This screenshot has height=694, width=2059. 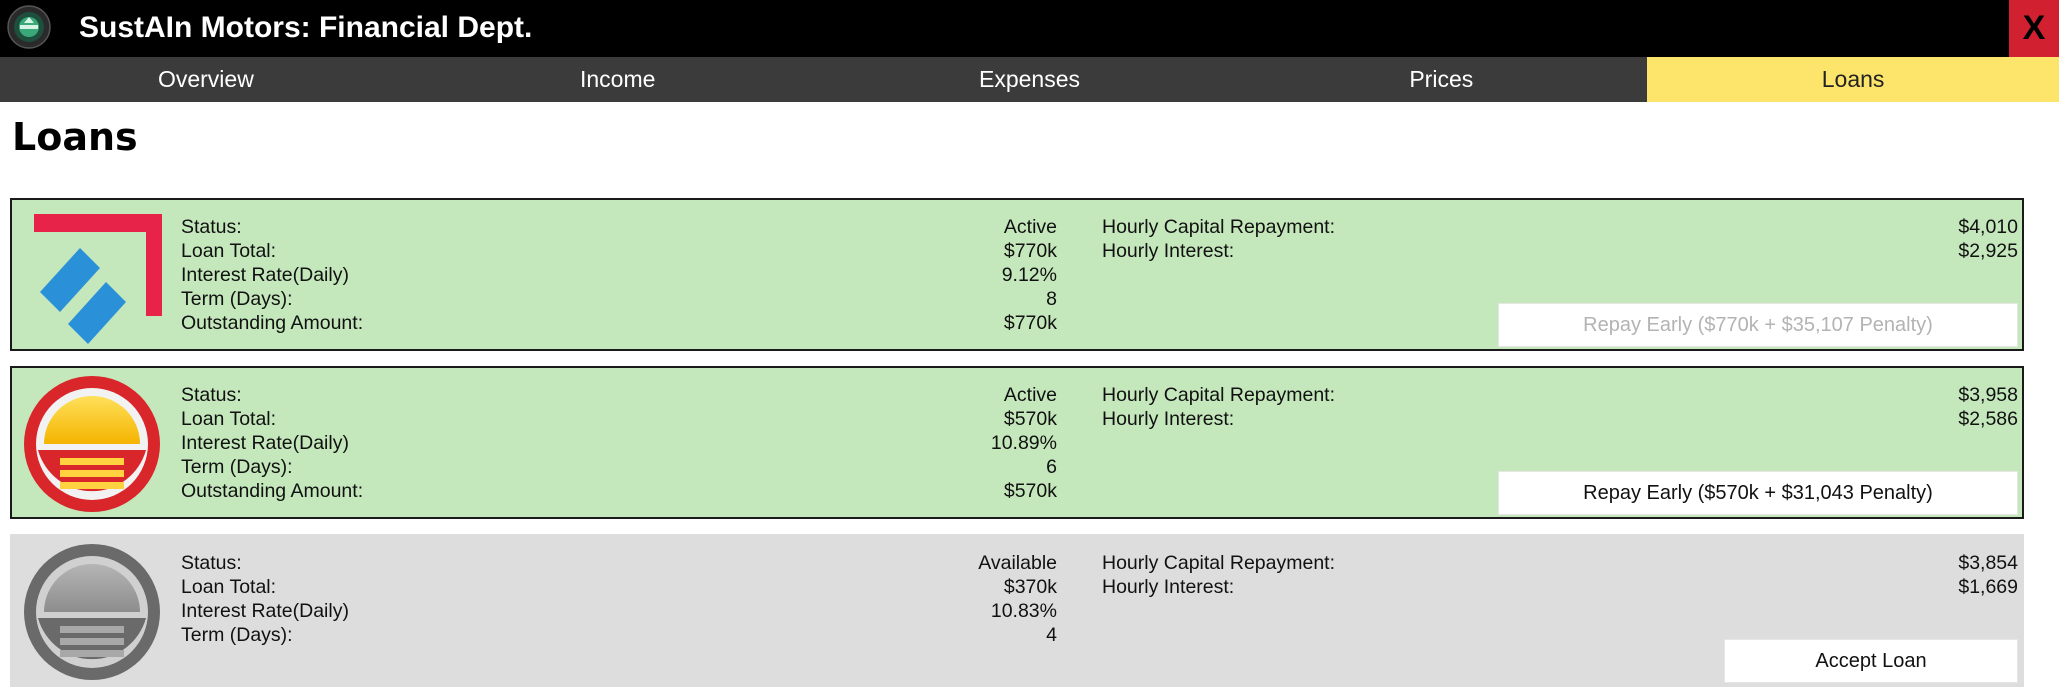 What do you see at coordinates (884, 275) in the screenshot?
I see `loan-values: Active $770k 9.12% 8 $770k` at bounding box center [884, 275].